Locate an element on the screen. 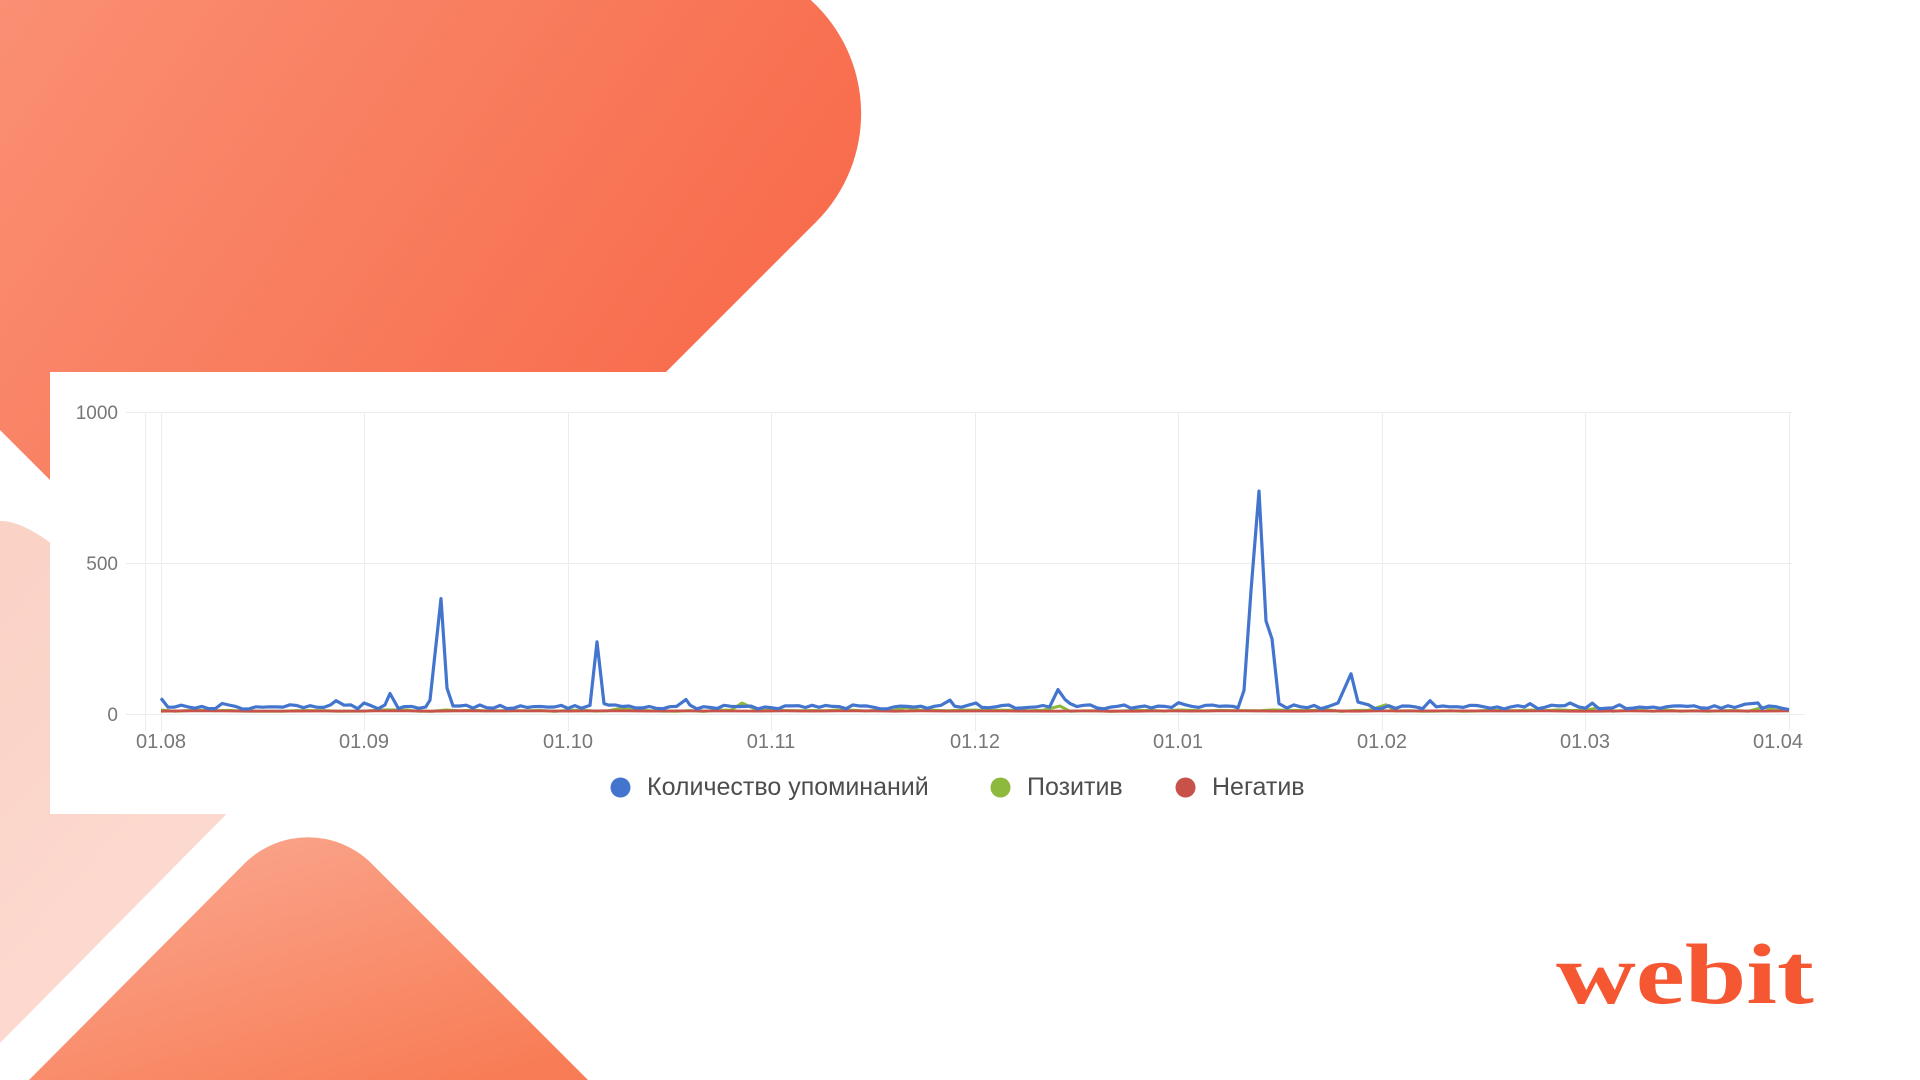  svg-text: 01.11 is located at coordinates (771, 742).